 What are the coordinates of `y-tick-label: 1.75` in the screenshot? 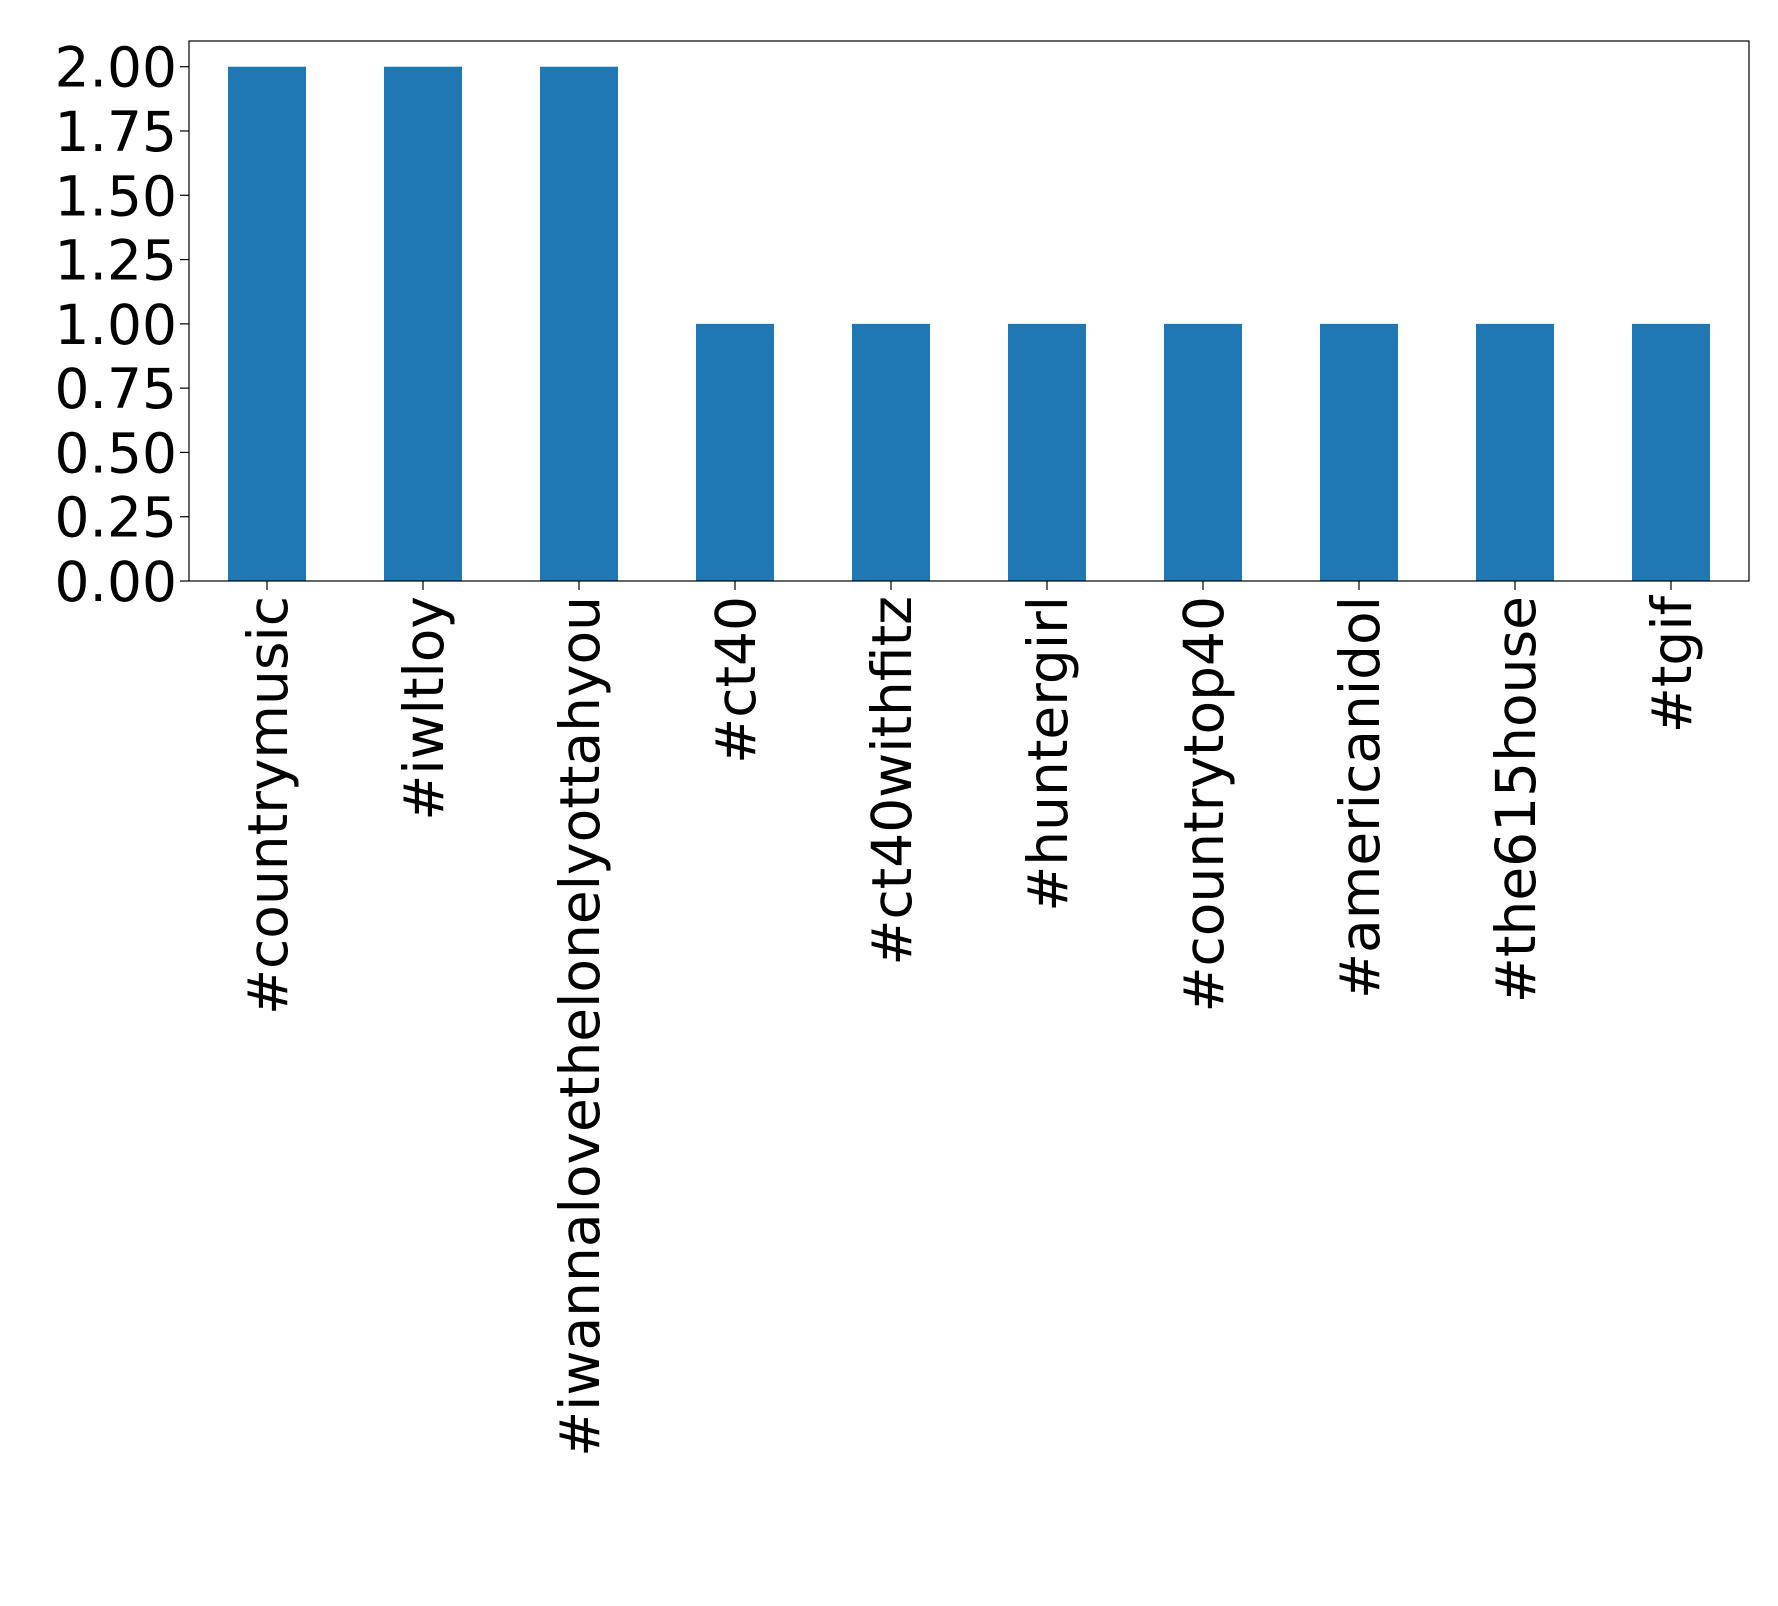 It's located at (116, 132).